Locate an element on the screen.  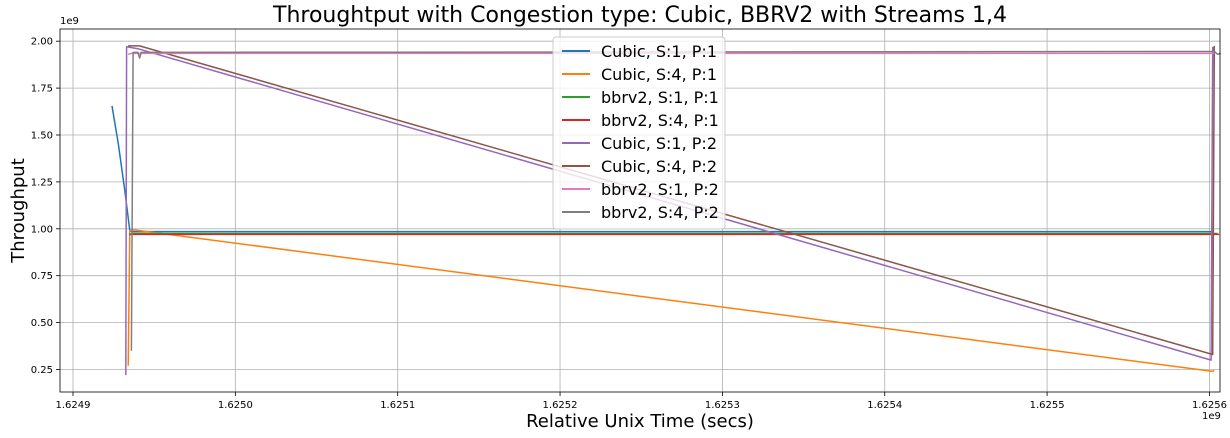
x-axis-offset-label: 1e9 is located at coordinates (1211, 416).